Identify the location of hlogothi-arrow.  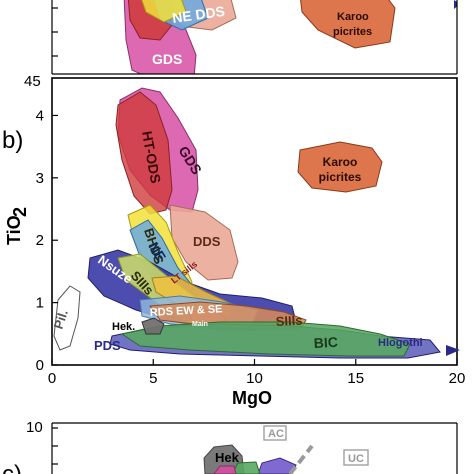
(453, 350).